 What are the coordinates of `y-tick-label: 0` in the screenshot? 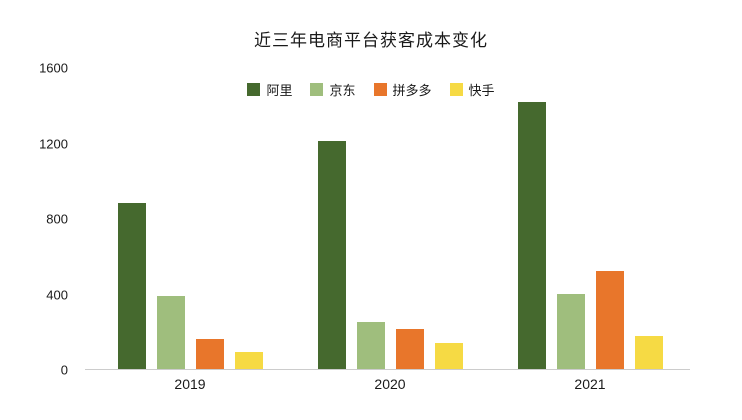 It's located at (64, 370).